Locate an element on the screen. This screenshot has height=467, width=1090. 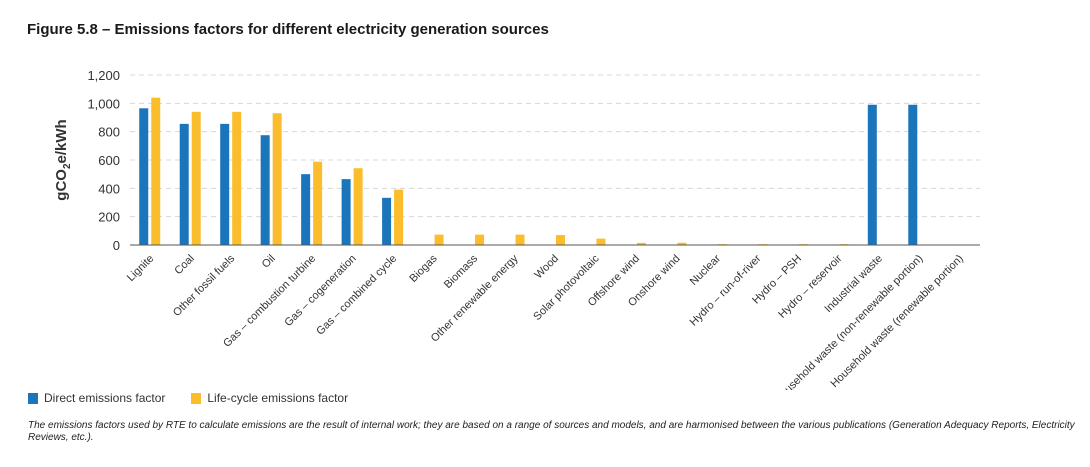
x-tick-label: Gas – cogeneration is located at coordinates (320, 291).